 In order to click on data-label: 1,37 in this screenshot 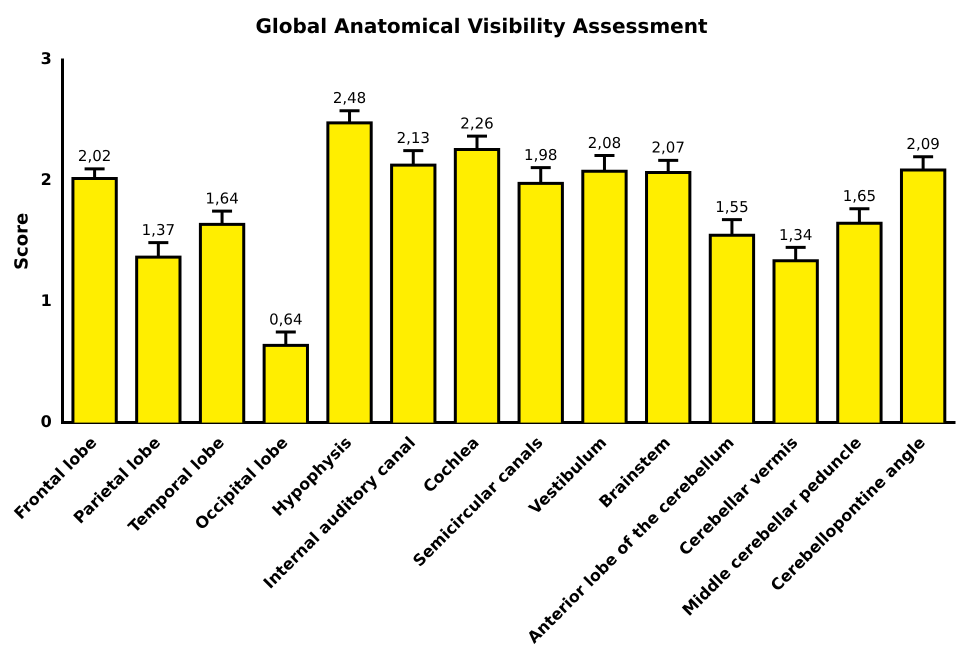, I will do `click(159, 229)`.